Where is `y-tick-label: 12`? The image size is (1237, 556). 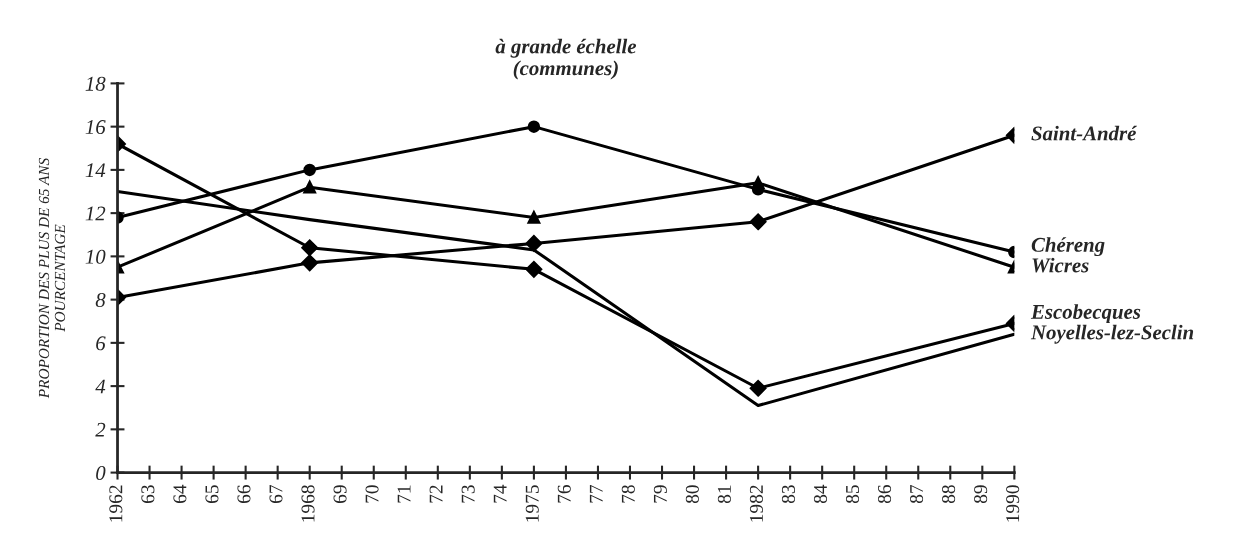 y-tick-label: 12 is located at coordinates (95, 213).